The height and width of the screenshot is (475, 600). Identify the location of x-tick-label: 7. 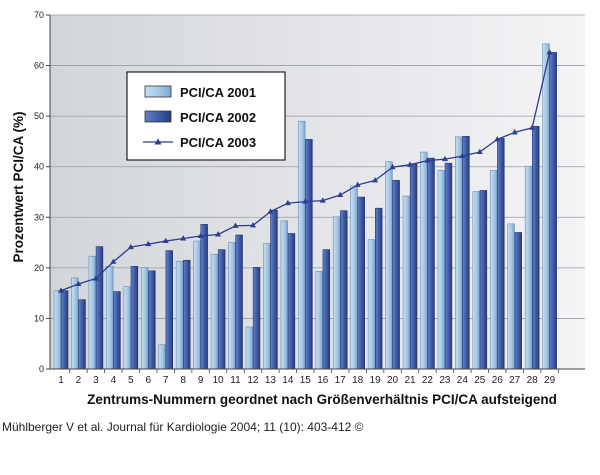
(166, 380).